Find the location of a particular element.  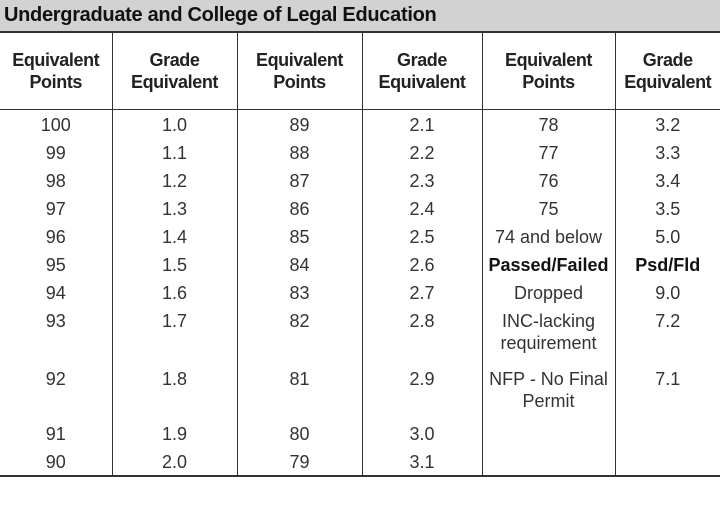

table-cell: 1.1 is located at coordinates (175, 151).